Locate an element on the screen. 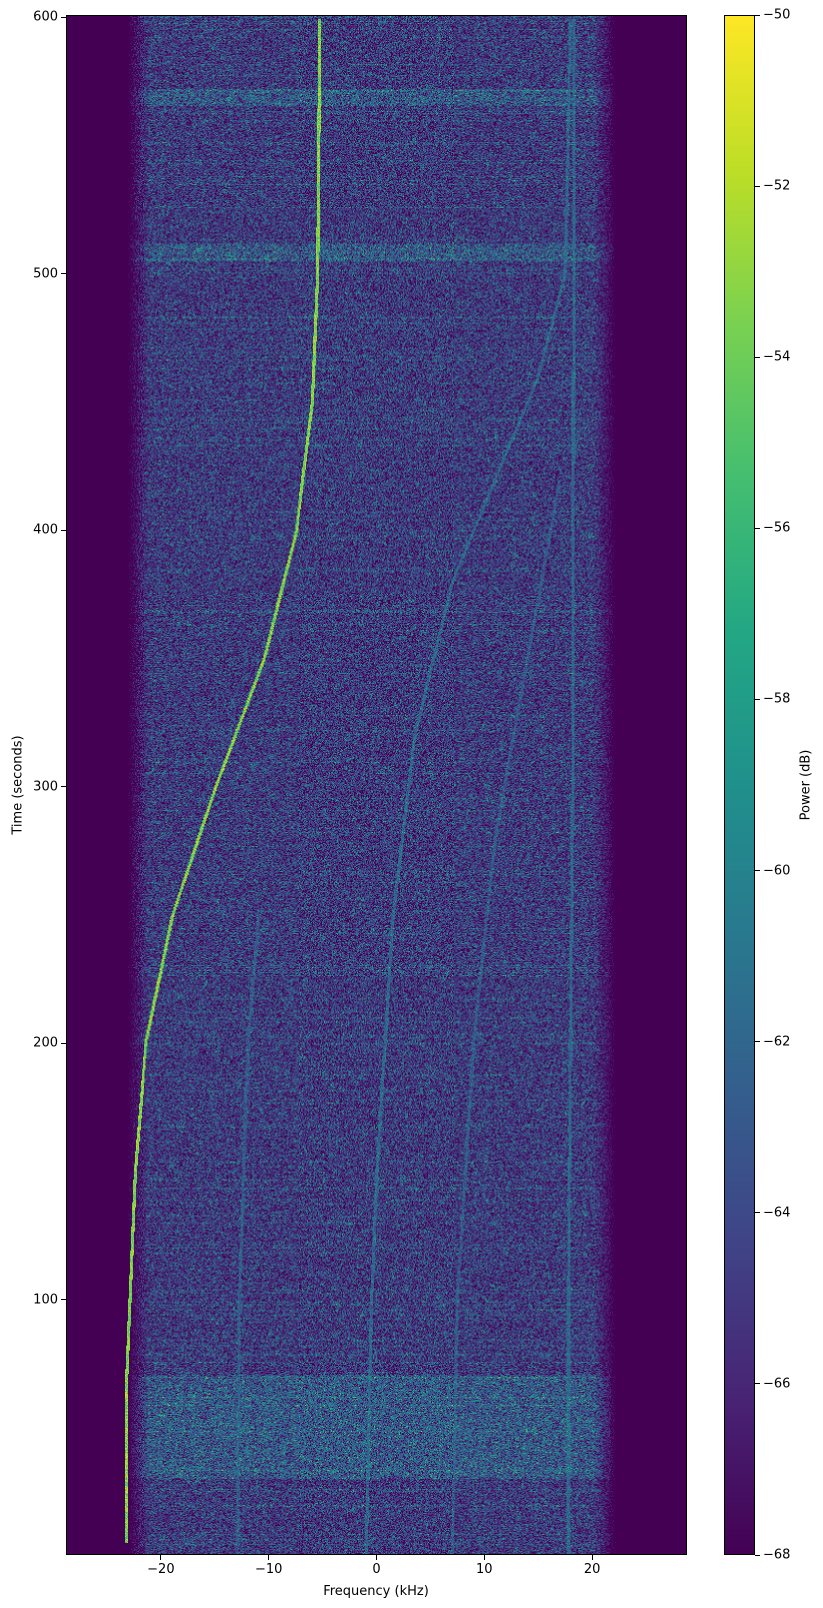  x-axis-label: Frequency (kHz) is located at coordinates (376, 1591).